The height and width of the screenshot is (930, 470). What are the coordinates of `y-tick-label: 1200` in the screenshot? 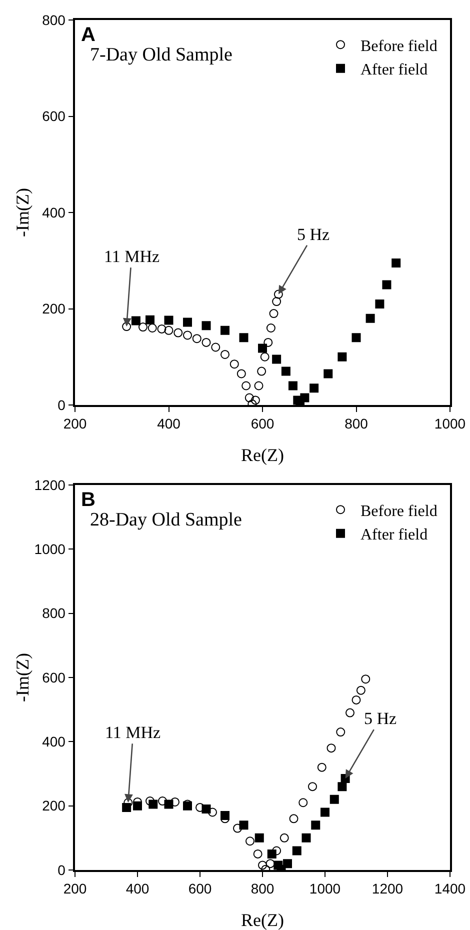 It's located at (50, 484).